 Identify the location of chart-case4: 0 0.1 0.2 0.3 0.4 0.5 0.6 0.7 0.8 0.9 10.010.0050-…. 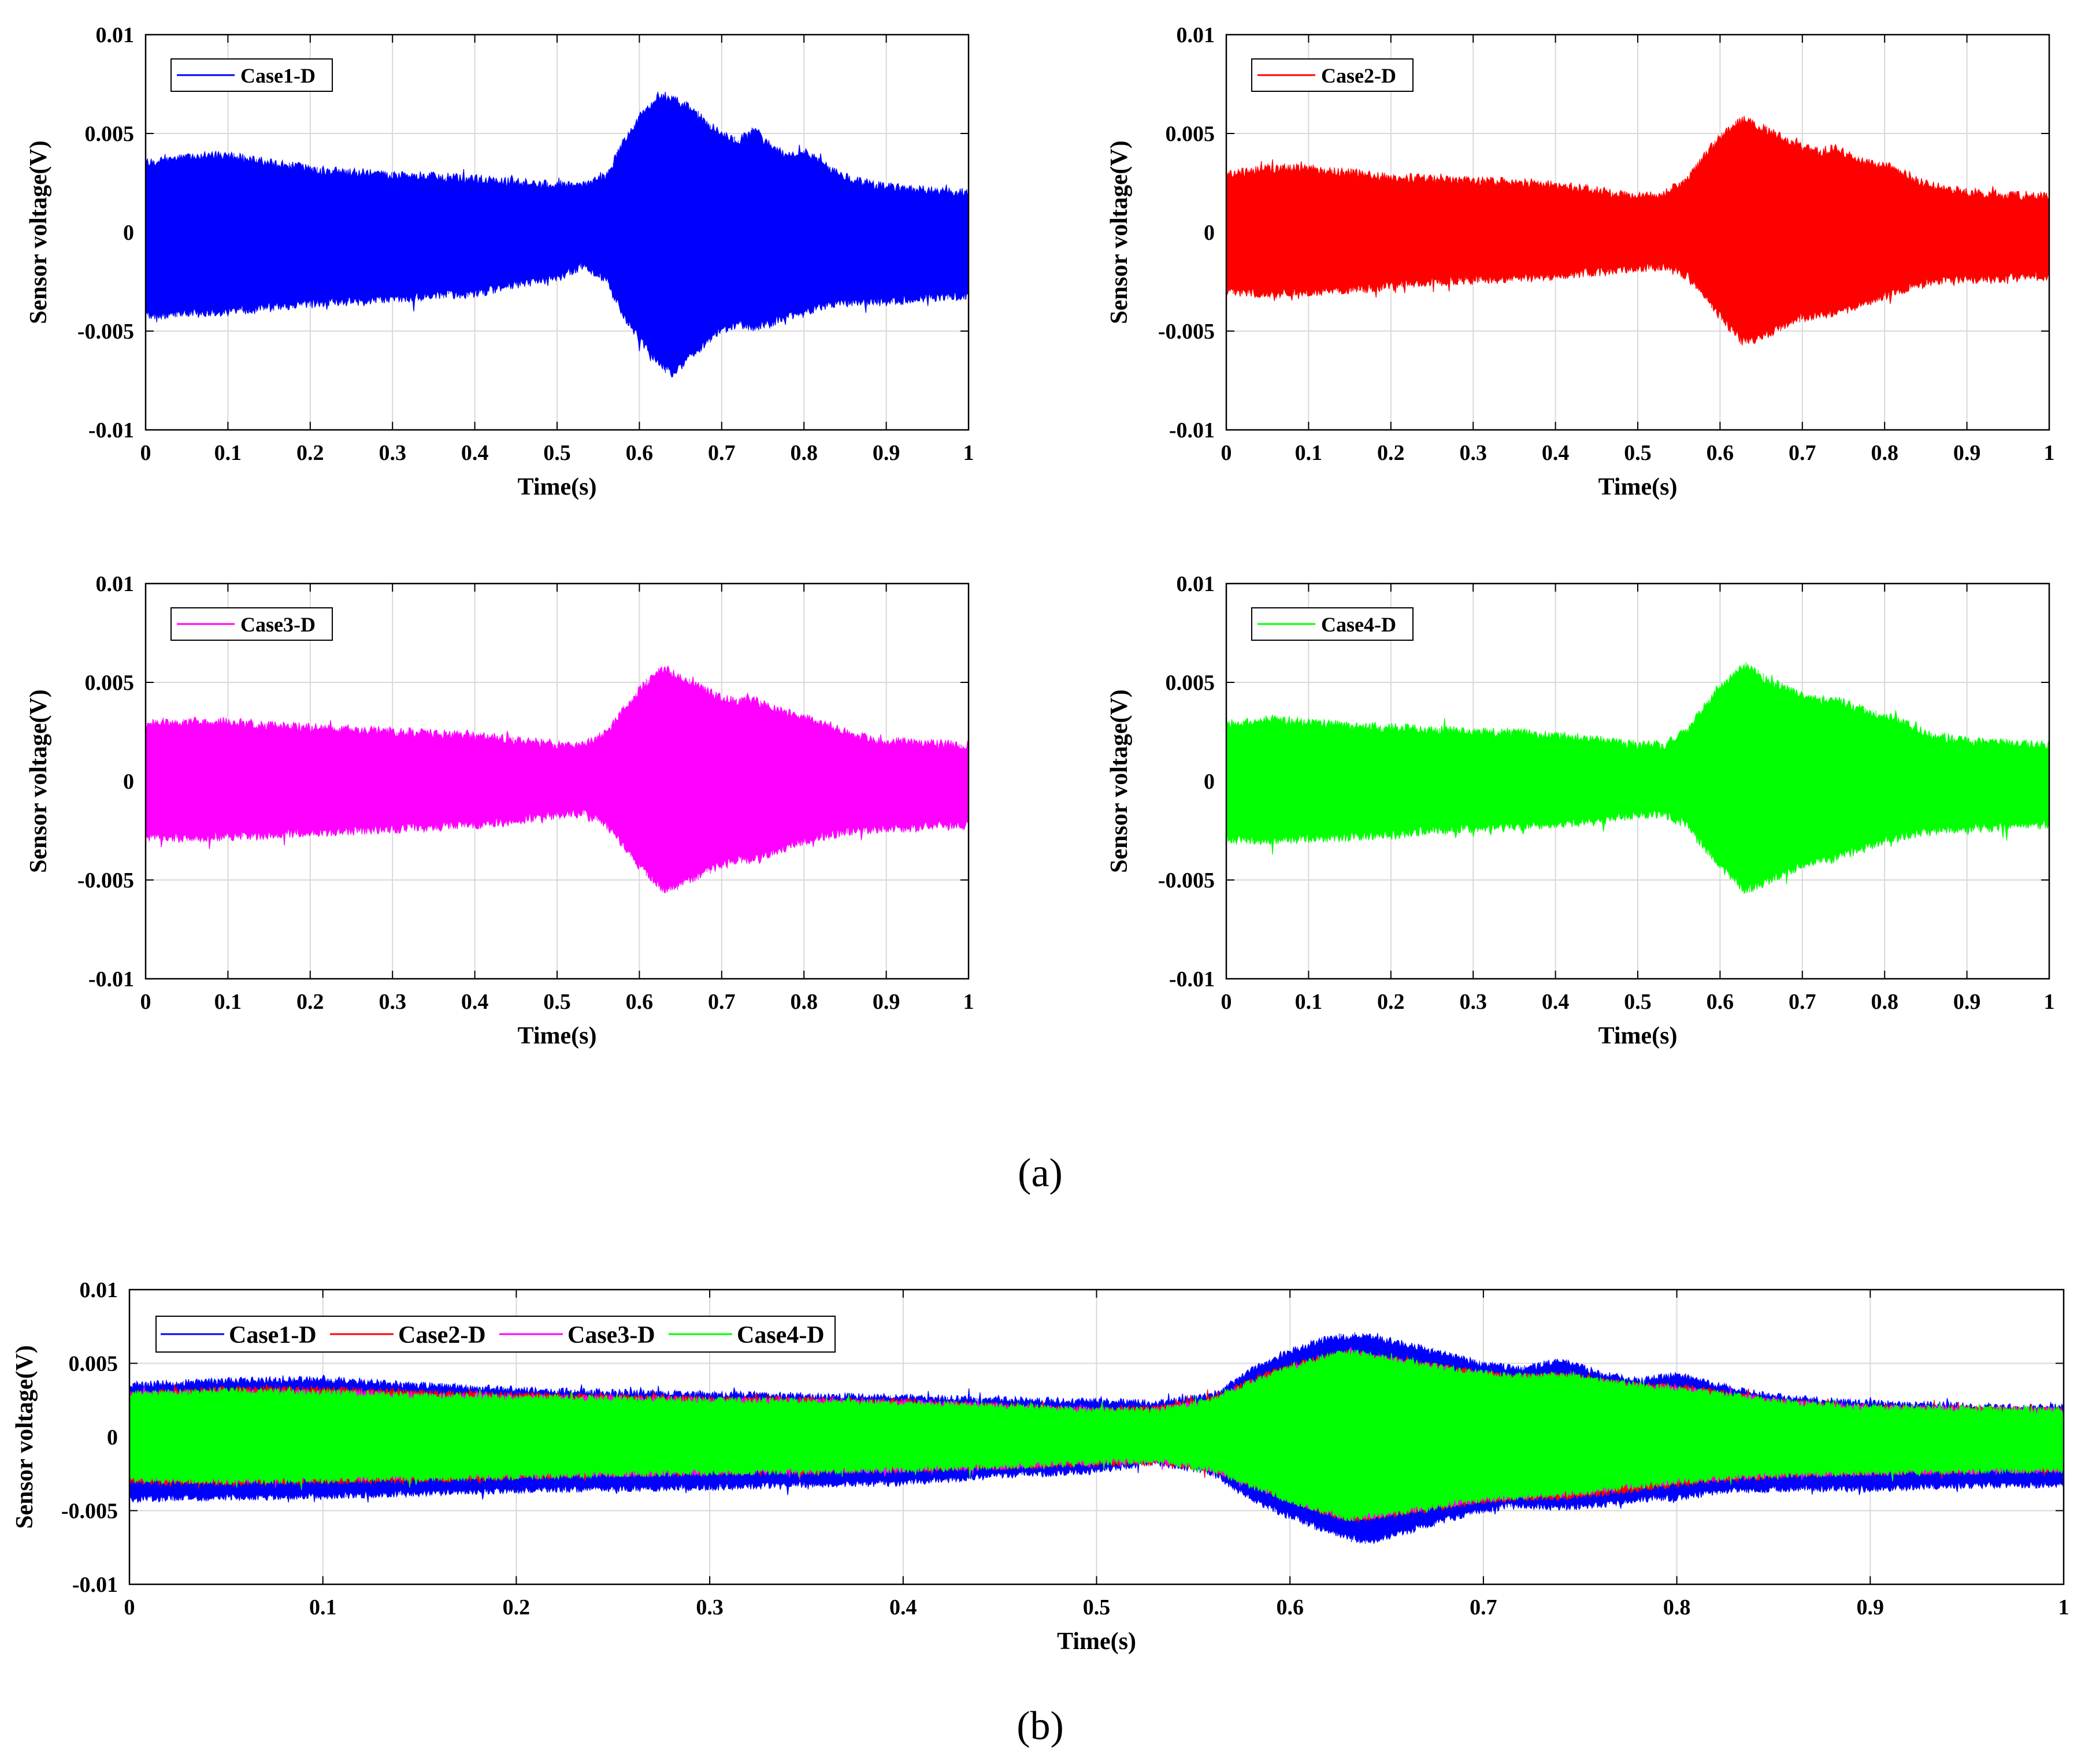
(1580, 810).